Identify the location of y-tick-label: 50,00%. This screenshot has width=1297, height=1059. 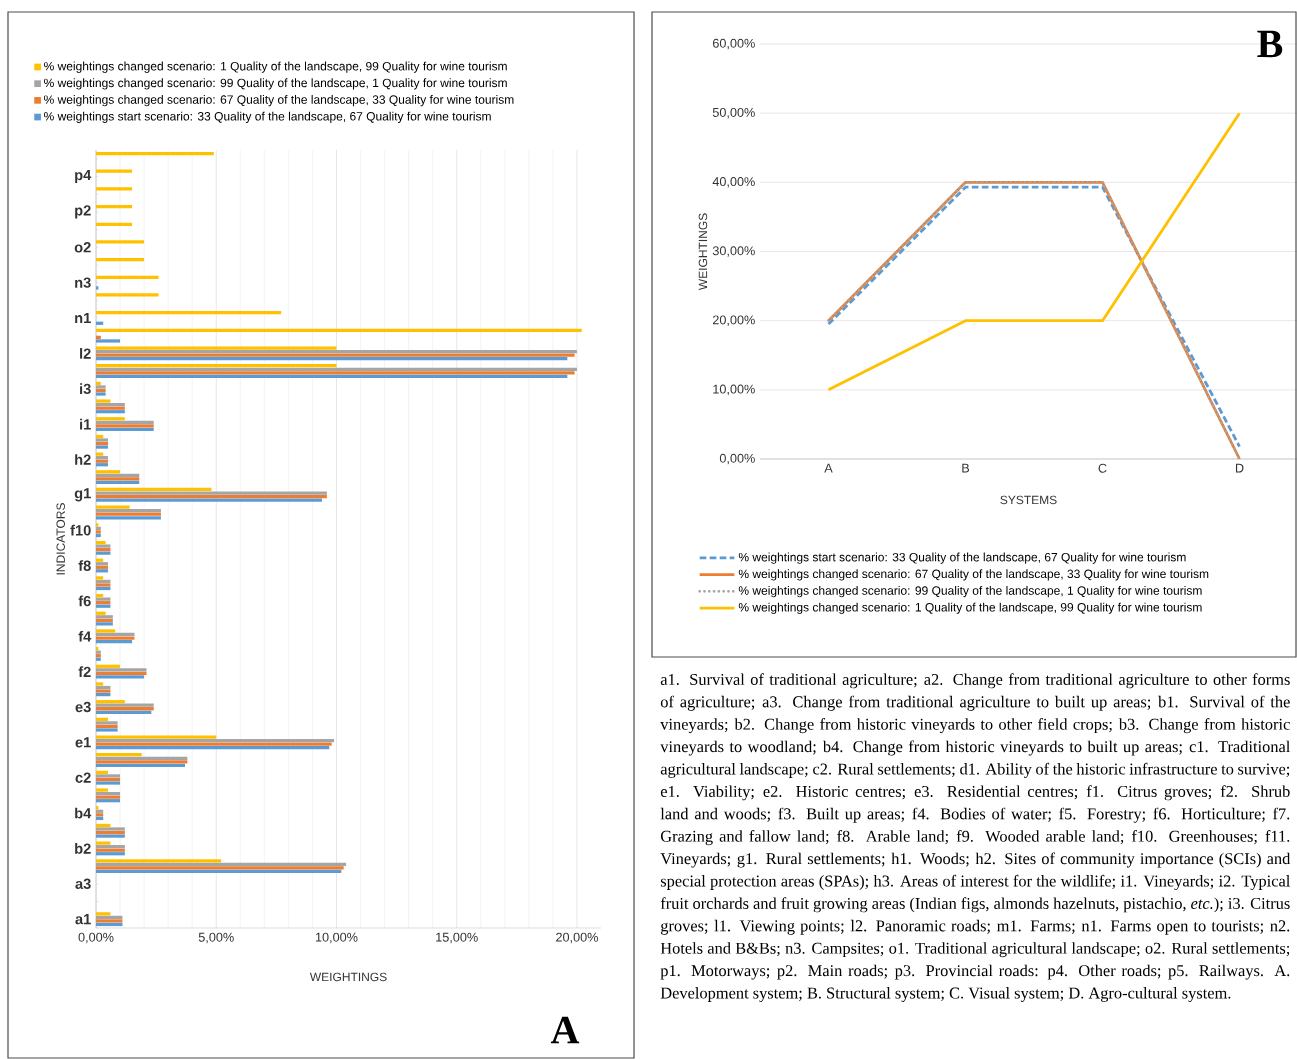
(733, 113).